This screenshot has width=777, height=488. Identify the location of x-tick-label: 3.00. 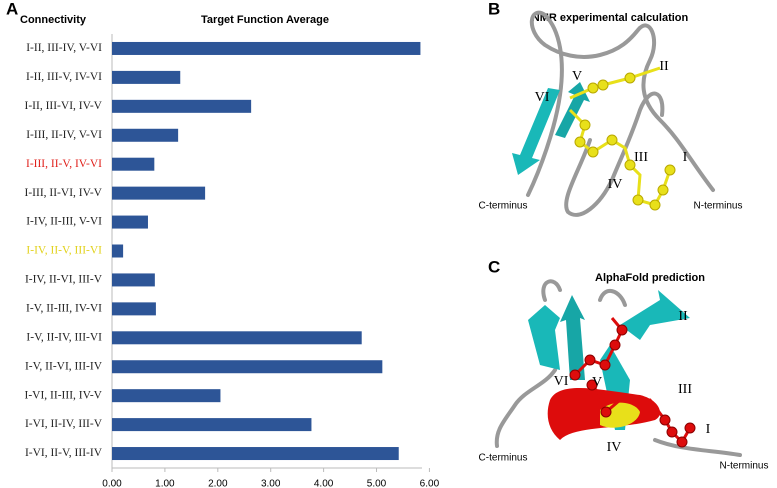
(271, 483).